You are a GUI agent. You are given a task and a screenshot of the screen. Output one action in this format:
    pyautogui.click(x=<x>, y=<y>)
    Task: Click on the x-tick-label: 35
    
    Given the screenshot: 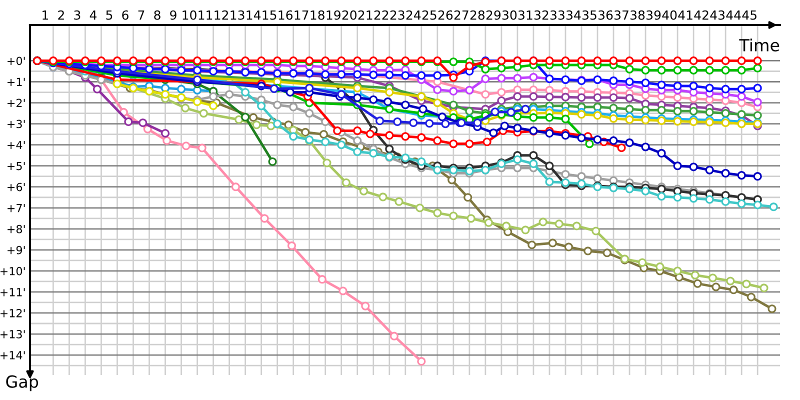 What is the action you would take?
    pyautogui.click(x=589, y=15)
    